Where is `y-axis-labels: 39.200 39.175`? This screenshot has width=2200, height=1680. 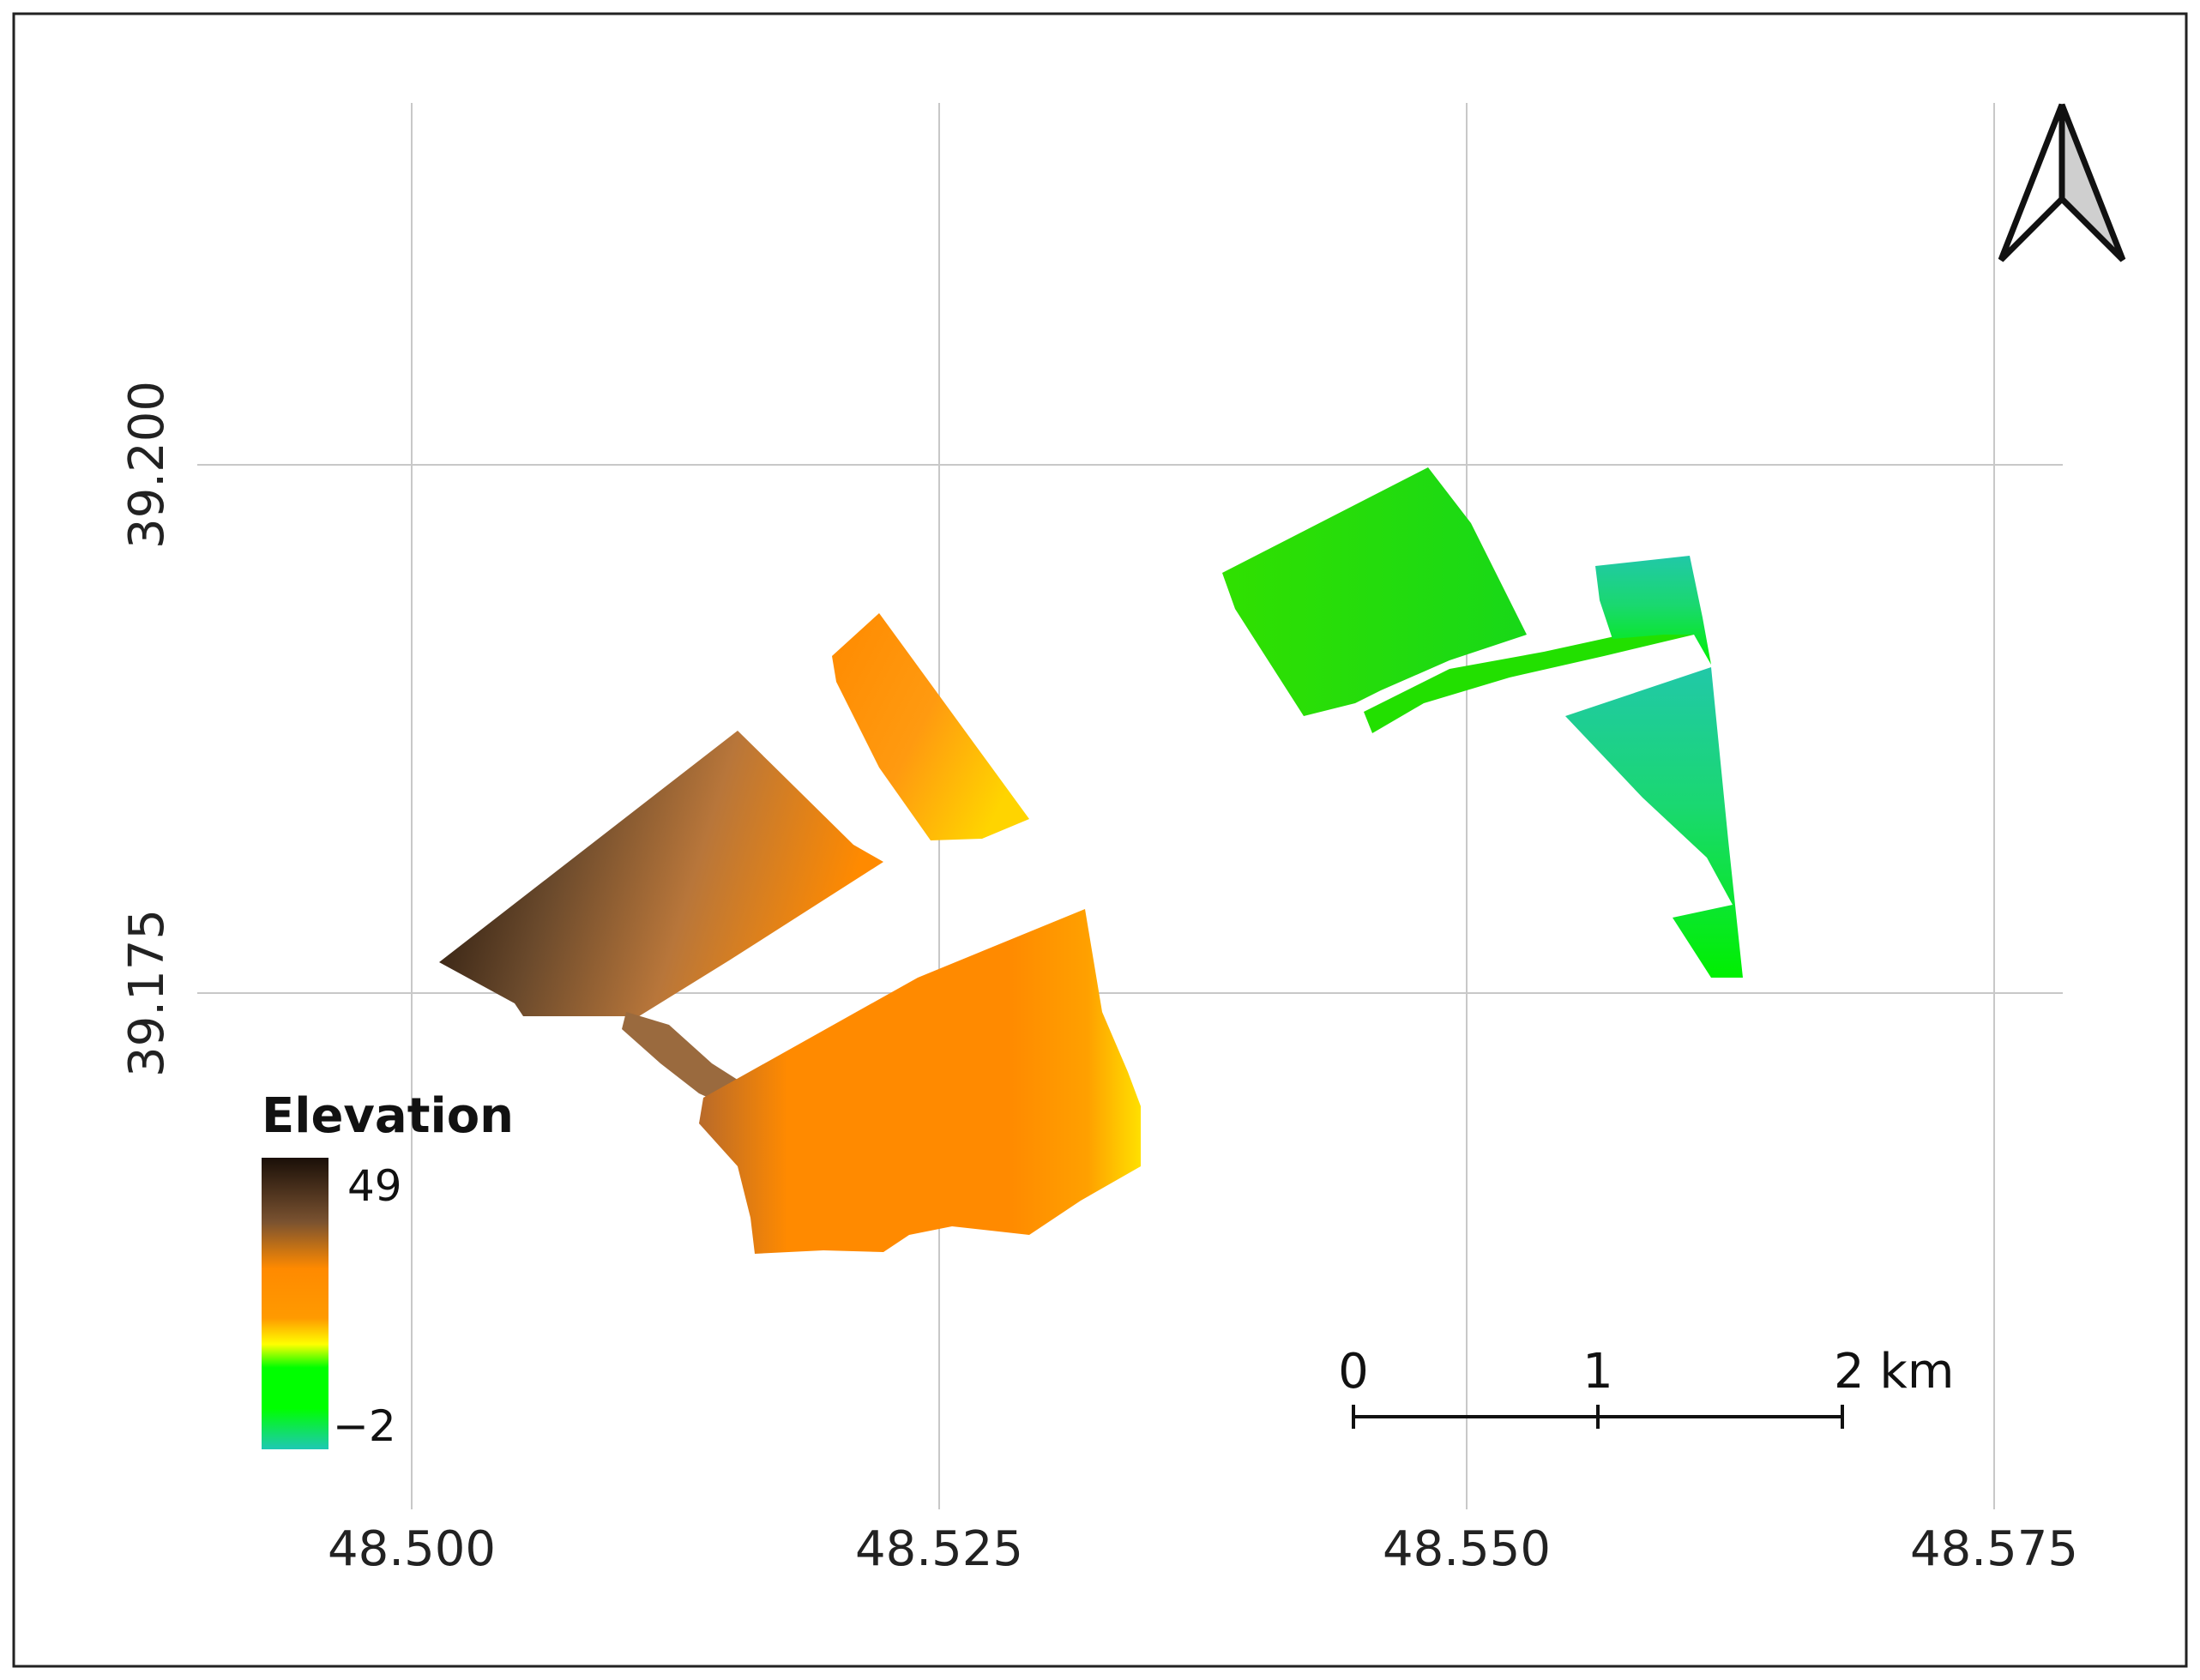 y-axis-labels: 39.200 39.175 is located at coordinates (147, 729).